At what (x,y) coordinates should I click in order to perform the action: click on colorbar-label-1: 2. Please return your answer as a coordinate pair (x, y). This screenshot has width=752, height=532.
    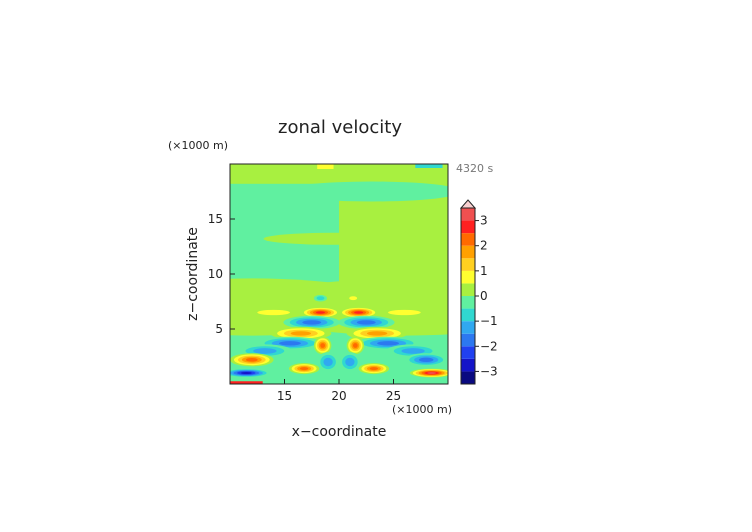
    Looking at the image, I should click on (484, 246).